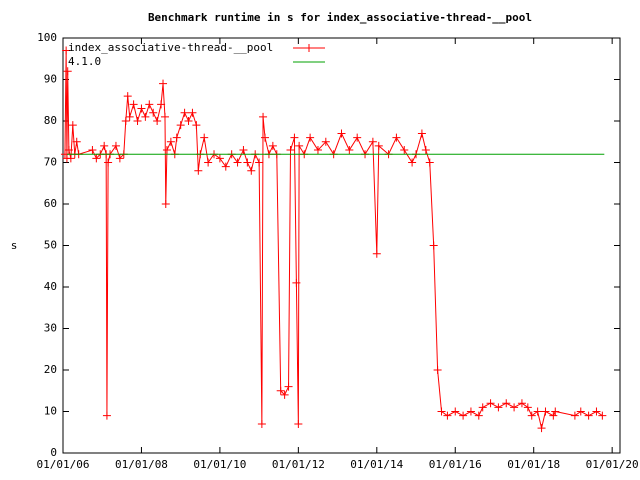  What do you see at coordinates (50, 328) in the screenshot?
I see `y-tick-label: 30` at bounding box center [50, 328].